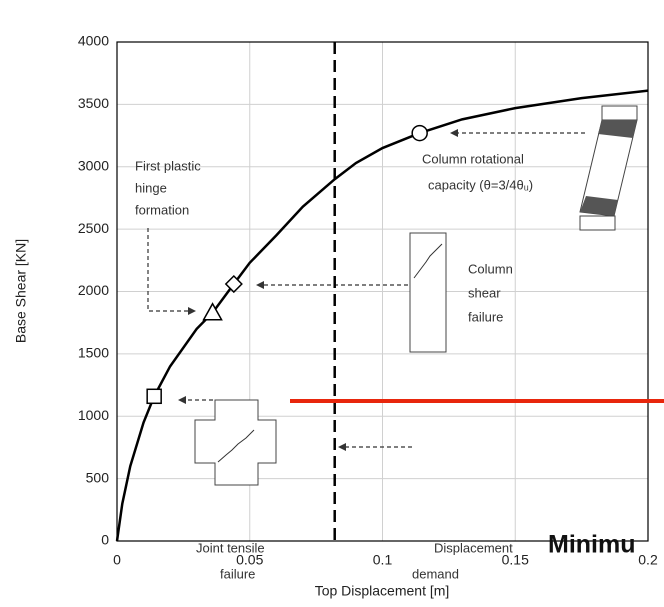 This screenshot has width=664, height=607. Describe the element at coordinates (428, 292) in the screenshot. I see `icon-shear` at that location.